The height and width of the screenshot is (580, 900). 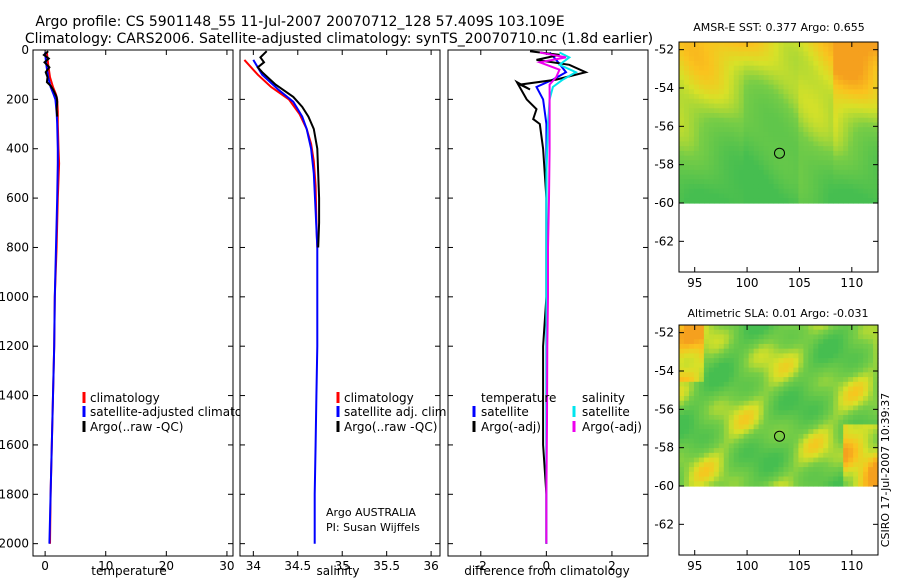 I want to click on argo-location-marker, so click(x=779, y=153).